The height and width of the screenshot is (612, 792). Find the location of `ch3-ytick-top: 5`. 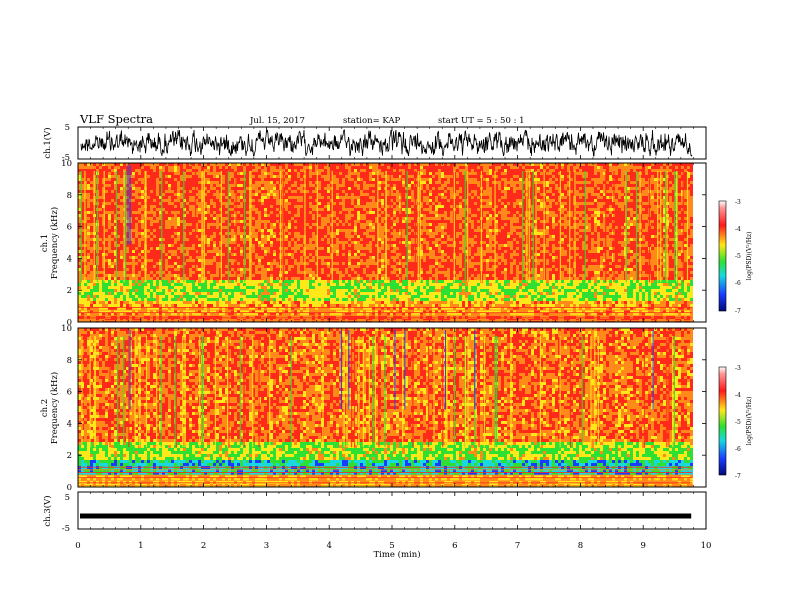

ch3-ytick-top: 5 is located at coordinates (67, 498).